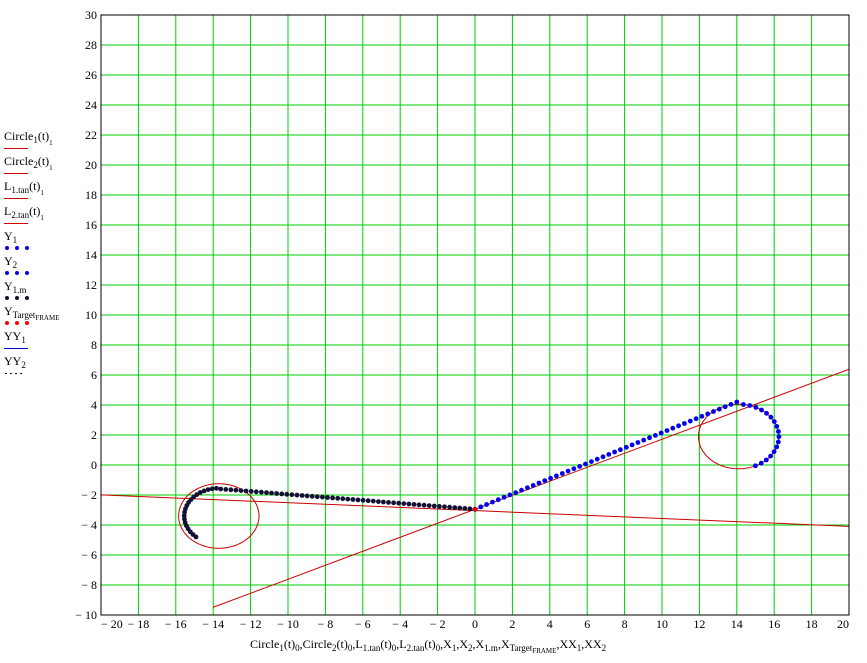 This screenshot has width=867, height=663. Describe the element at coordinates (91, 255) in the screenshot. I see `y-tick-label: 14` at that location.